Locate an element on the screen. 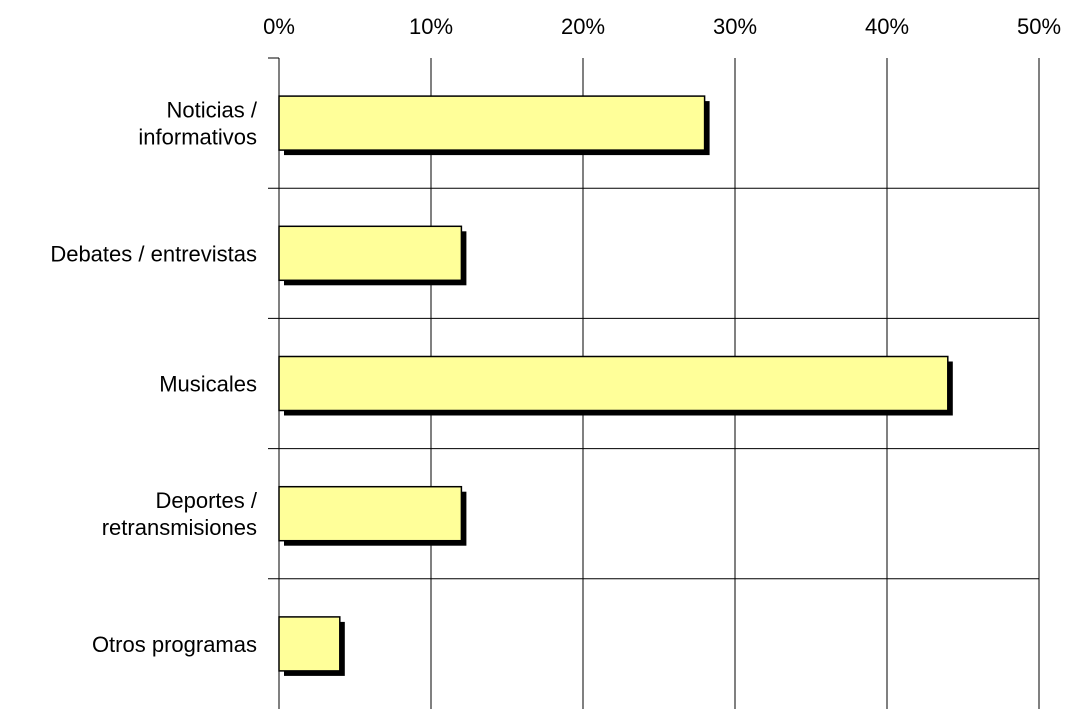 The image size is (1073, 709). category-label: Debates / entrevistas is located at coordinates (153, 253).